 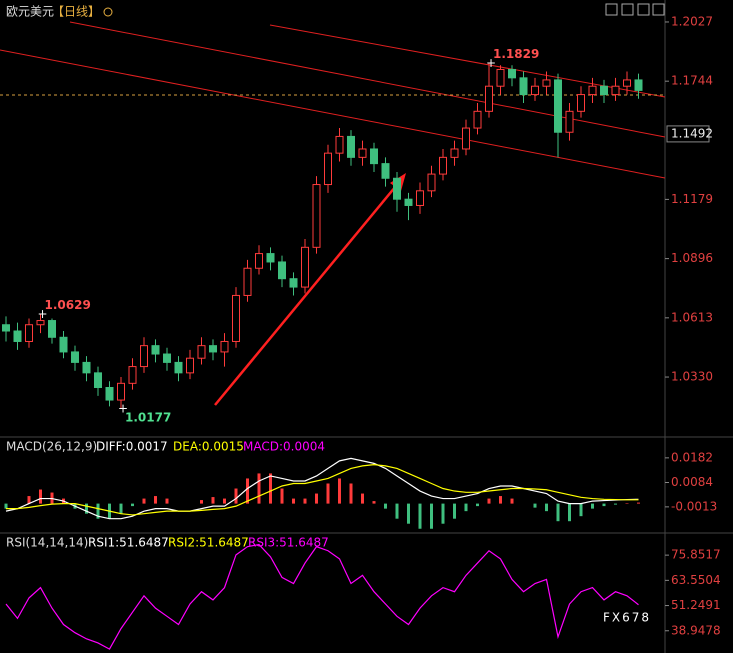 I want to click on toolbar, so click(x=635, y=9).